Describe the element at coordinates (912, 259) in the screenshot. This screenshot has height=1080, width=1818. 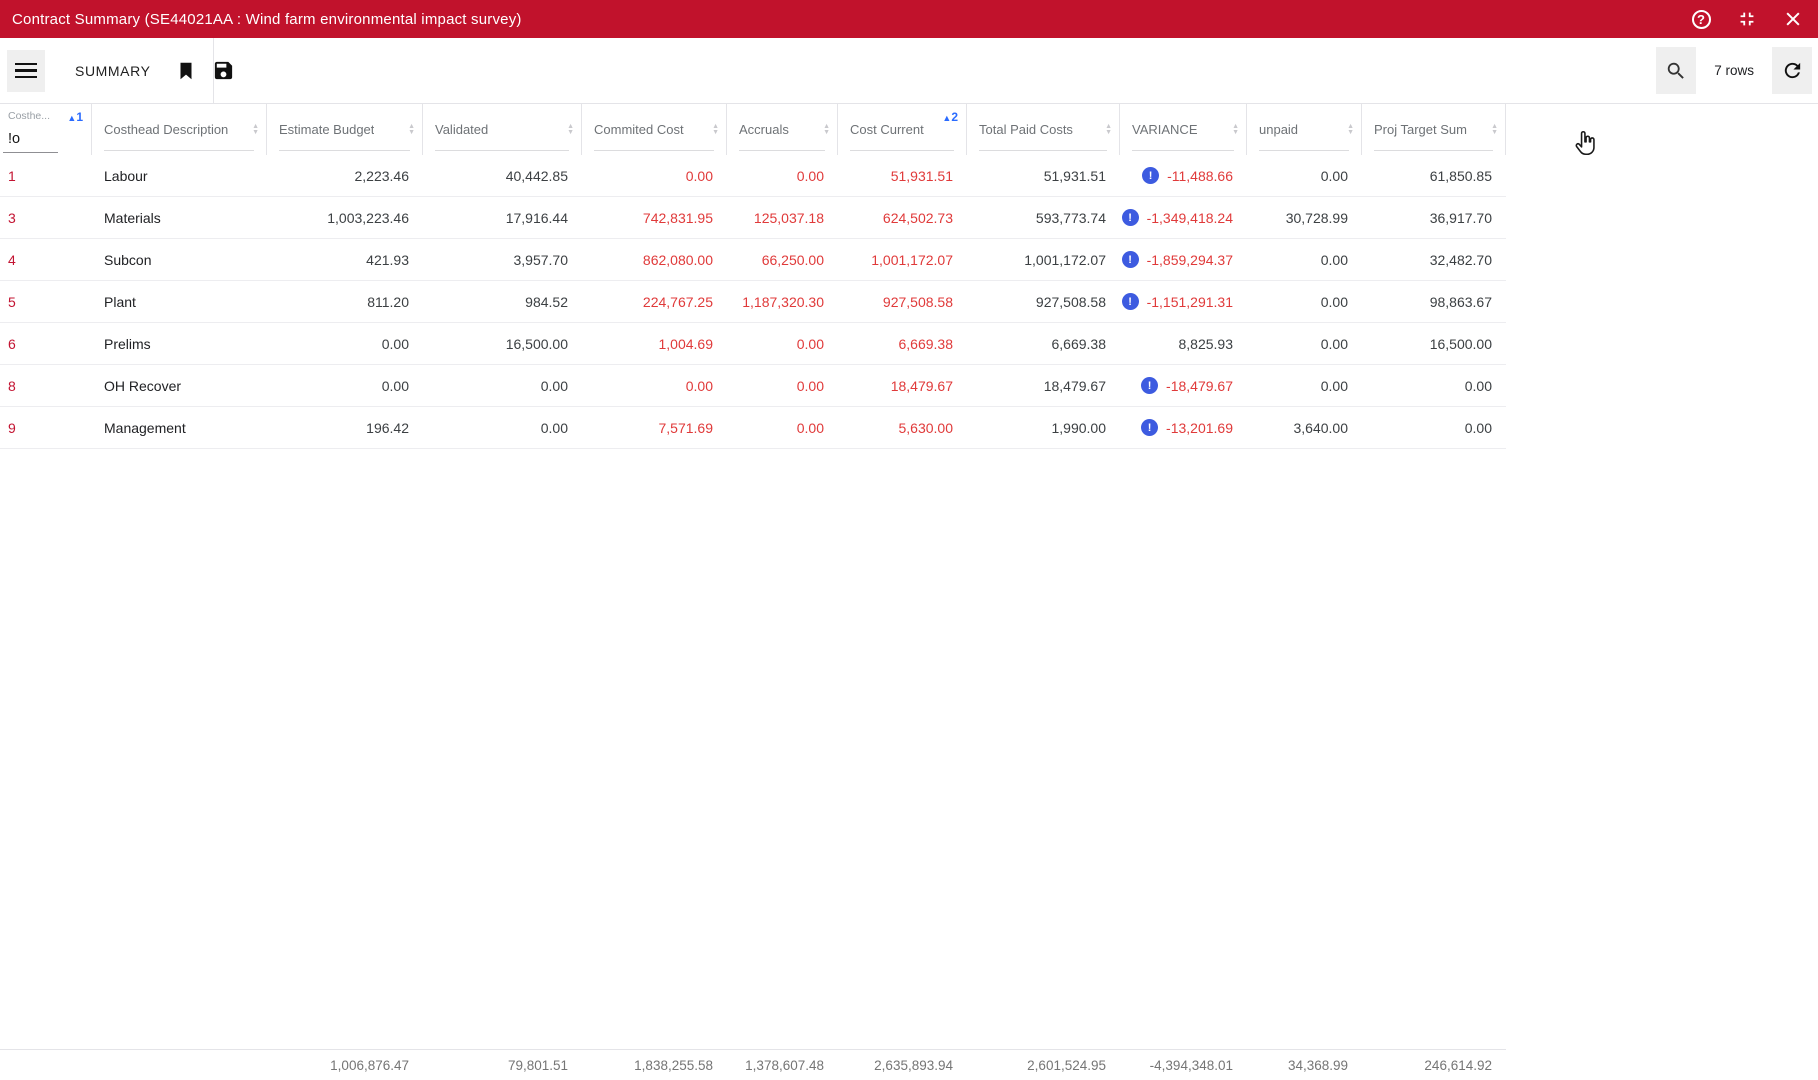
I see `cell-cost-current: 1,001,172.07` at that location.